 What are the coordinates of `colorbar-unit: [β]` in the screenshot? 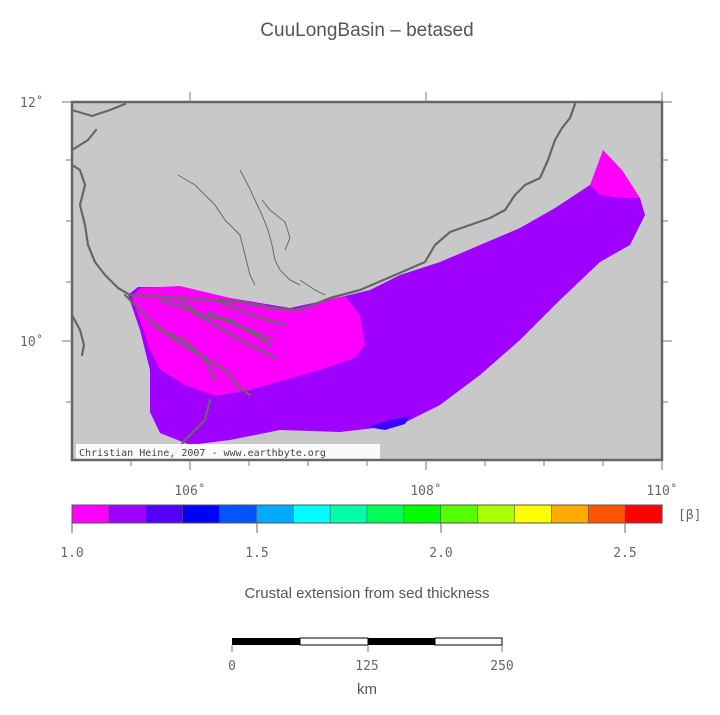 It's located at (689, 515).